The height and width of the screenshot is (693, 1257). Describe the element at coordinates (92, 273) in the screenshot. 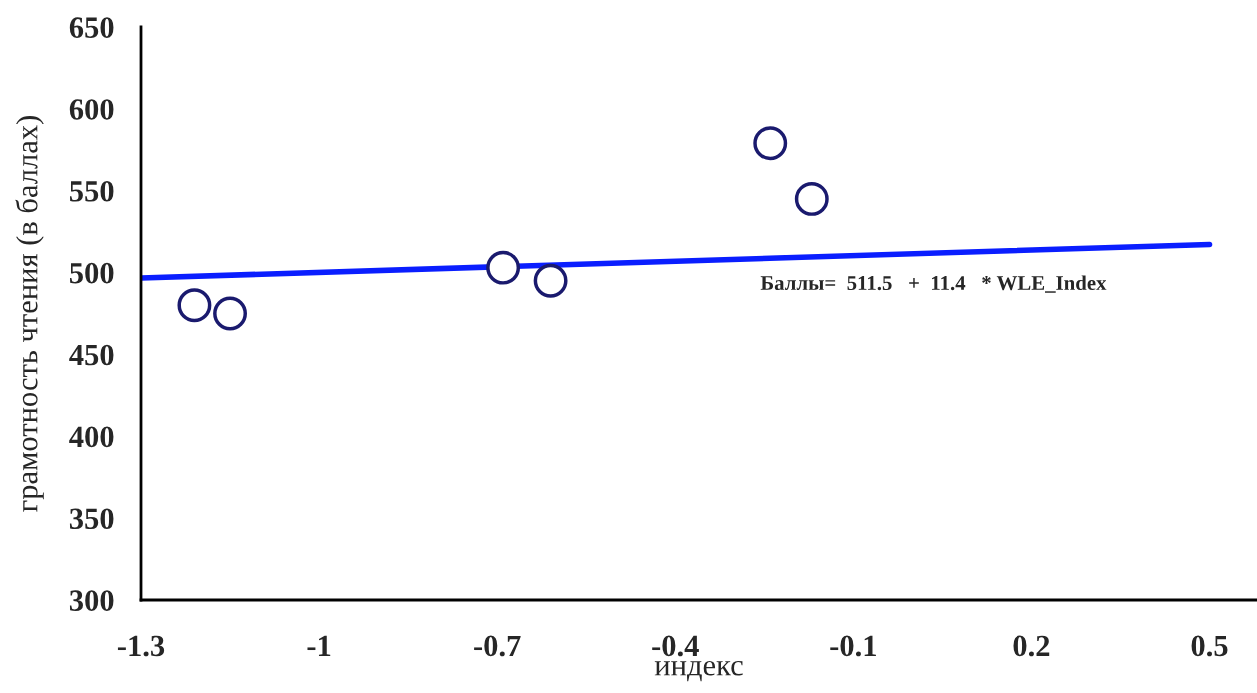

I see `y-tick-label: 500` at that location.